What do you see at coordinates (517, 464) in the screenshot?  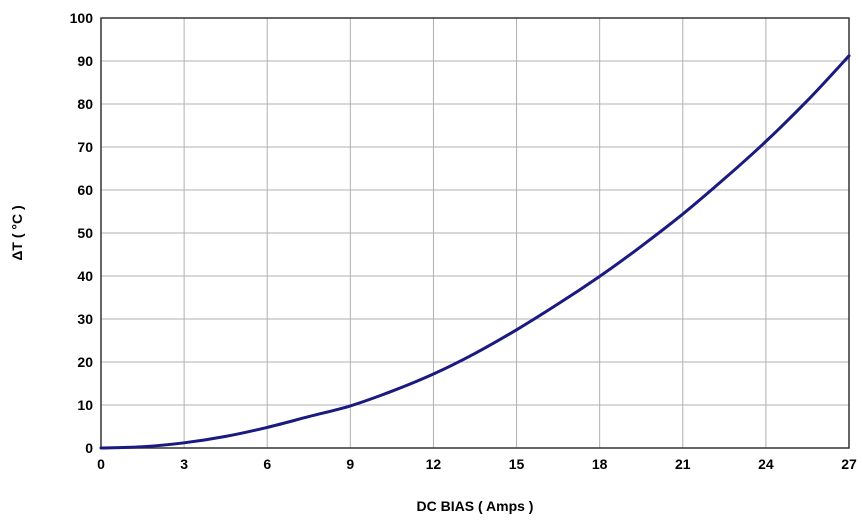 I see `x-tick-label: 15` at bounding box center [517, 464].